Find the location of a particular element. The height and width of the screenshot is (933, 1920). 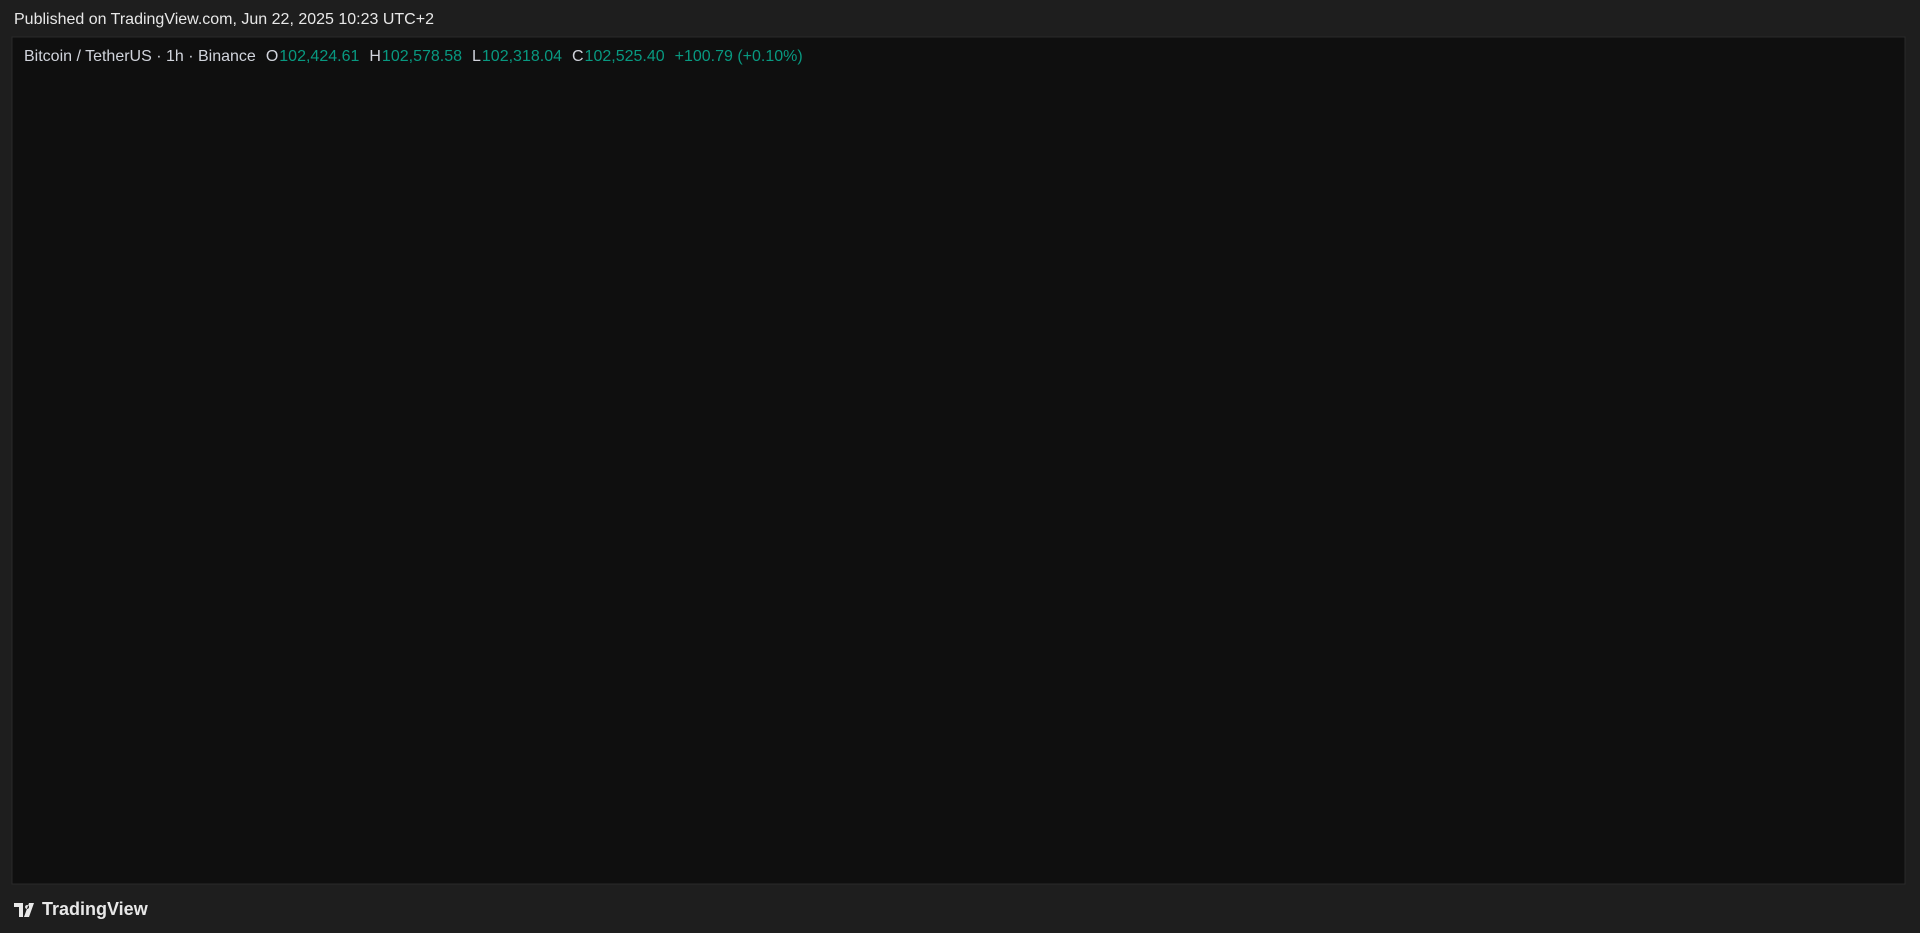

ohlc-value: 102,578.58 is located at coordinates (421, 56).